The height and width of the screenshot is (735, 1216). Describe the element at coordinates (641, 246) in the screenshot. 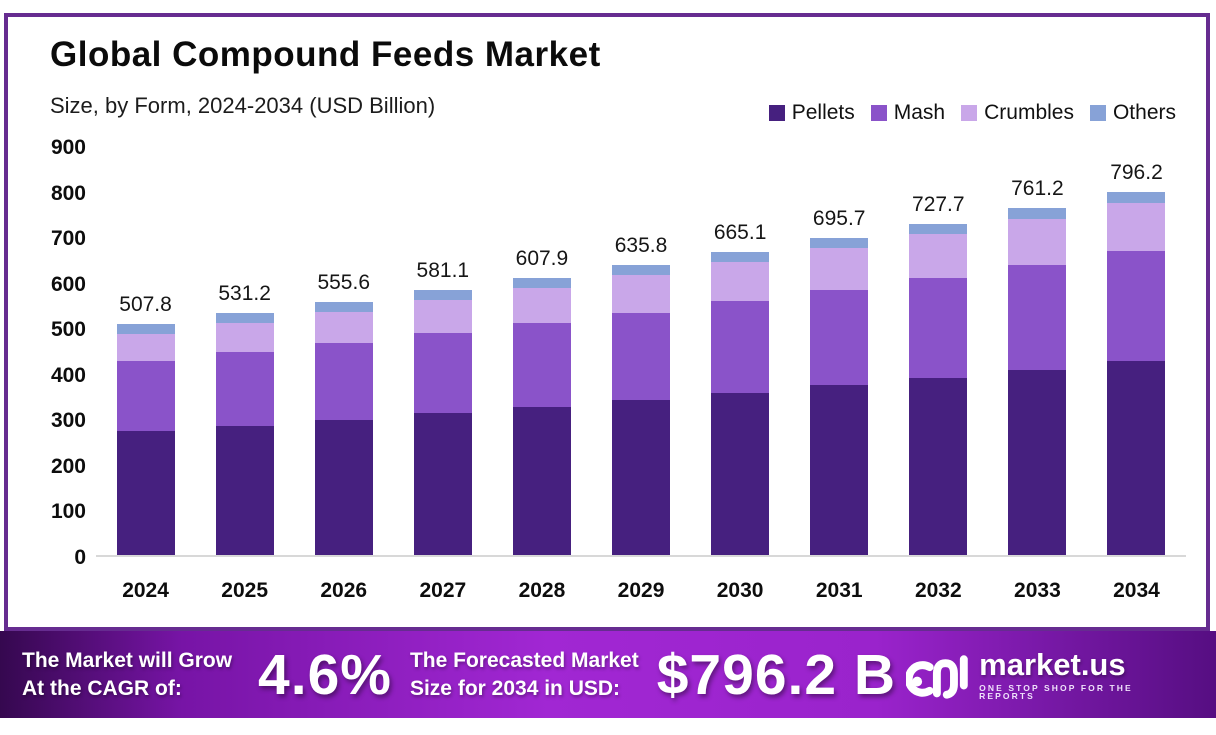

I see `bar-total-label: 635.8` at that location.